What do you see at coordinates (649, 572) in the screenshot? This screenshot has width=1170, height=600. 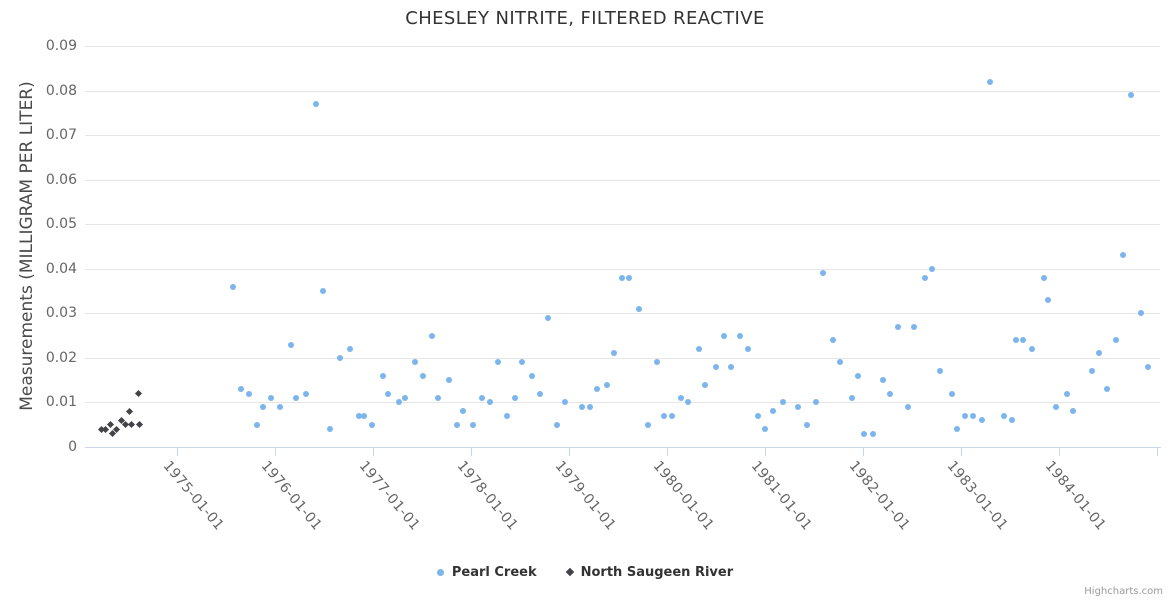 I see `legend-item-north-saugeen-river: North Saugeen River` at bounding box center [649, 572].